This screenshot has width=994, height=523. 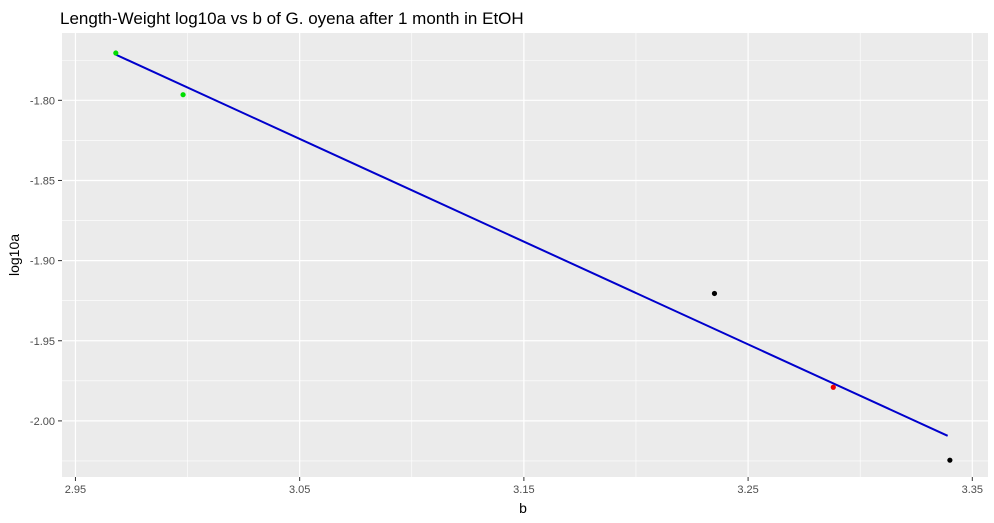 I want to click on y-tick-label: -2.00, so click(x=42, y=422).